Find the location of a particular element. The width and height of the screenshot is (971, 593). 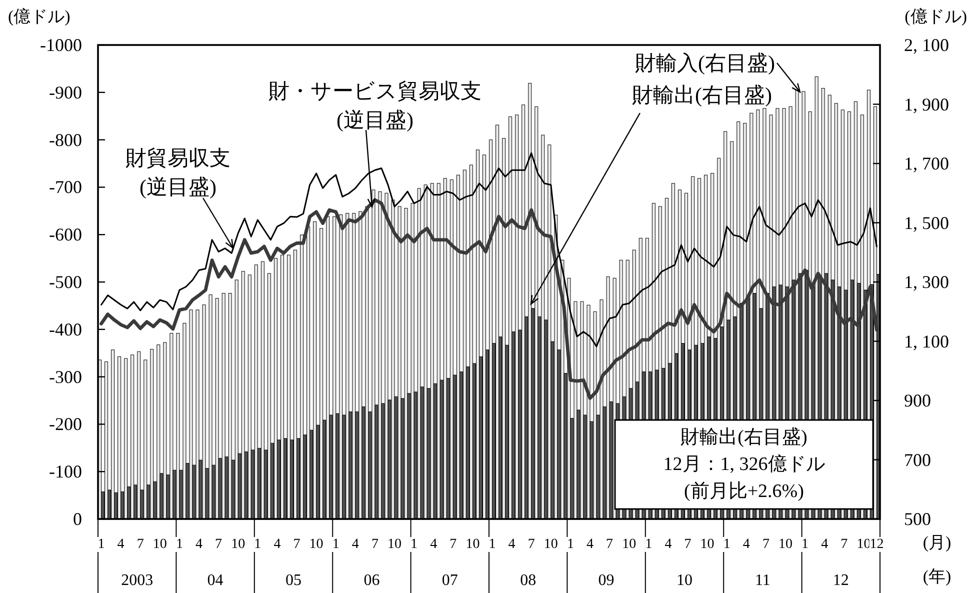

text: 07 is located at coordinates (450, 580).